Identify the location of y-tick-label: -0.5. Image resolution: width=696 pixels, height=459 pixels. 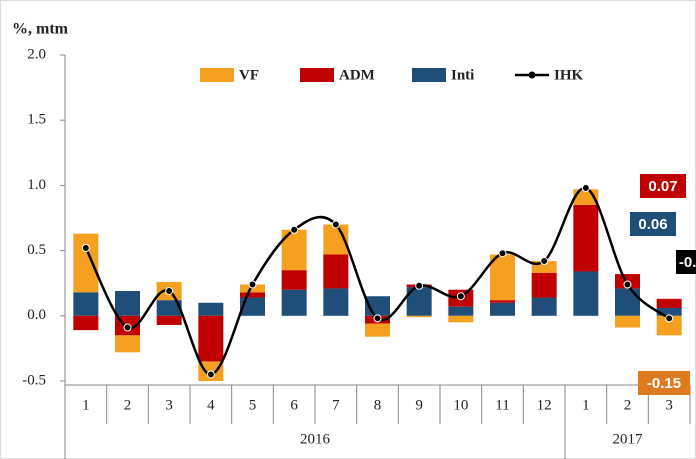
(34, 380).